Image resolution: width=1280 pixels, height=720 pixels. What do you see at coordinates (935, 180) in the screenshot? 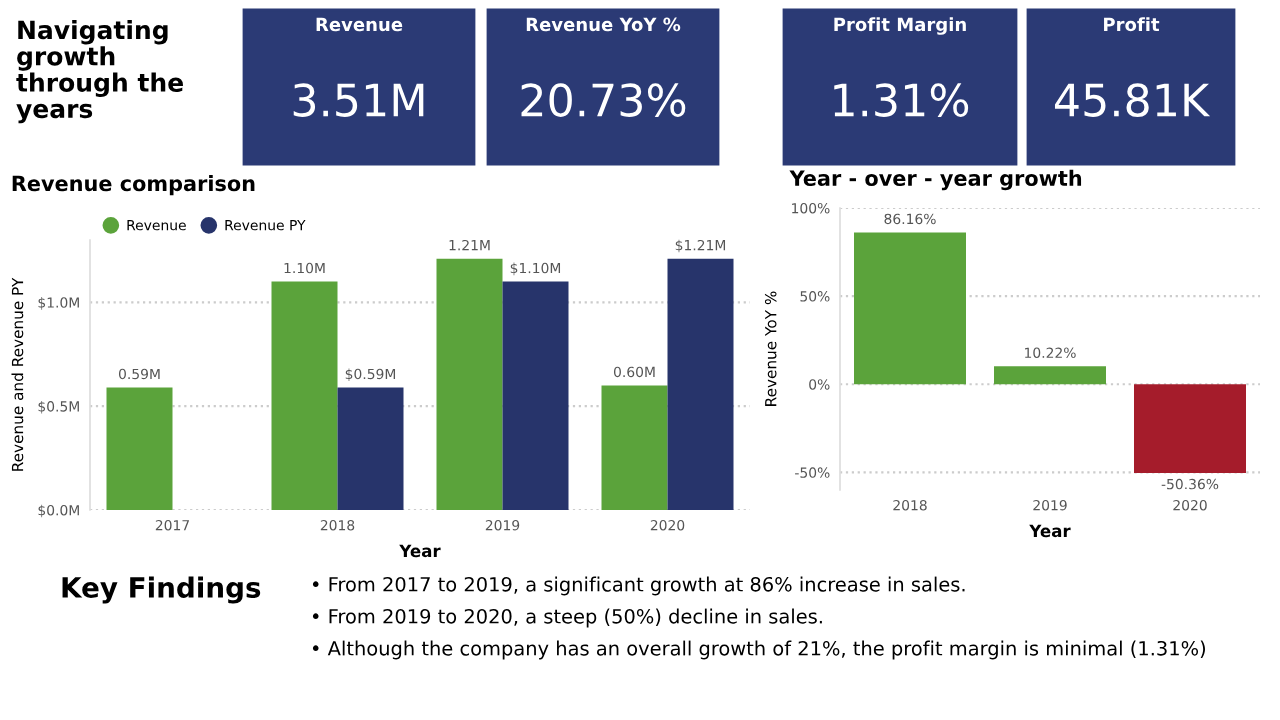
I see `chart-title: Year - over - year growth` at bounding box center [935, 180].